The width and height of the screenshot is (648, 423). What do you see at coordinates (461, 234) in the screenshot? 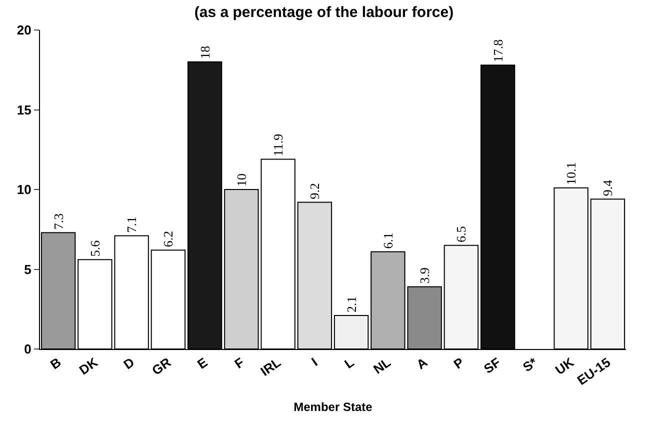
I see `data-label: 6.5` at bounding box center [461, 234].